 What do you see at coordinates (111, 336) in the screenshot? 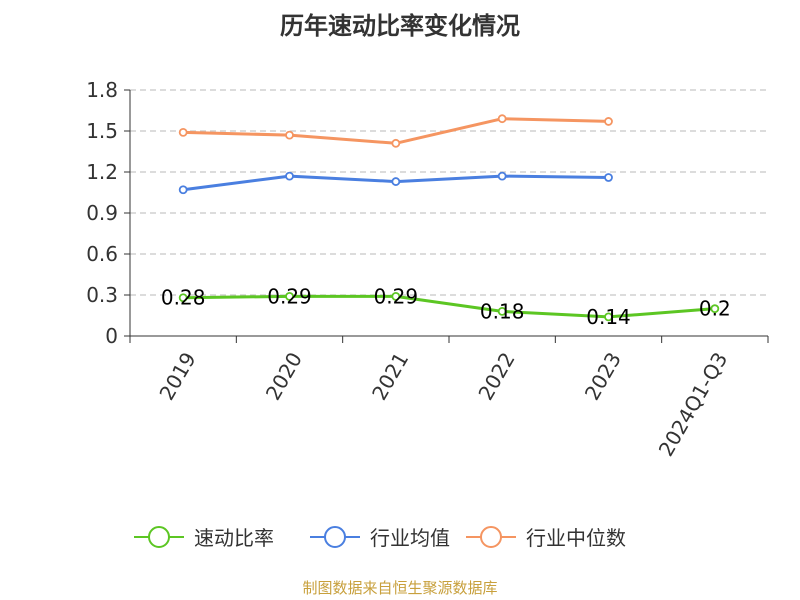
I see `y-tick-label: 0` at bounding box center [111, 336].